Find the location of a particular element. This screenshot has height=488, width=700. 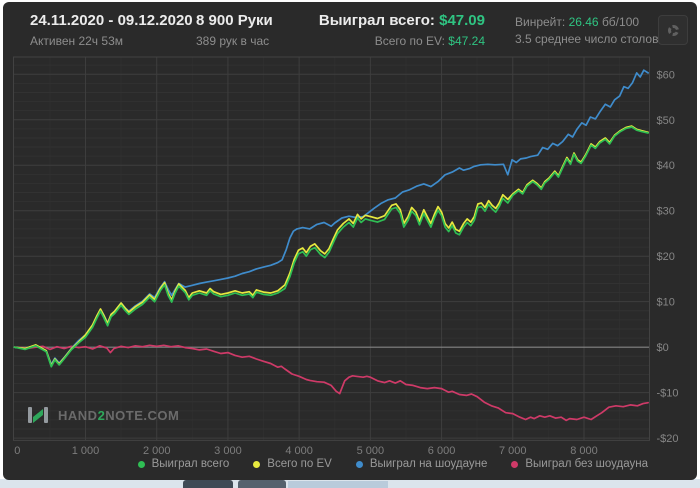

gear-icon is located at coordinates (673, 30).